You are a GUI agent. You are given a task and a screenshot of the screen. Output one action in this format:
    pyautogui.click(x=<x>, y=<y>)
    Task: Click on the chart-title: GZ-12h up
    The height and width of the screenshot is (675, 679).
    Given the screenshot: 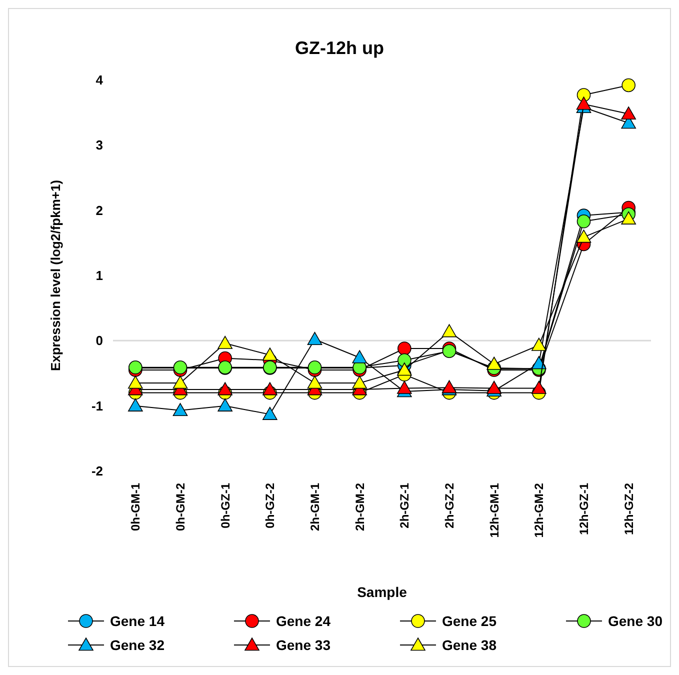 What is the action you would take?
    pyautogui.click(x=339, y=48)
    